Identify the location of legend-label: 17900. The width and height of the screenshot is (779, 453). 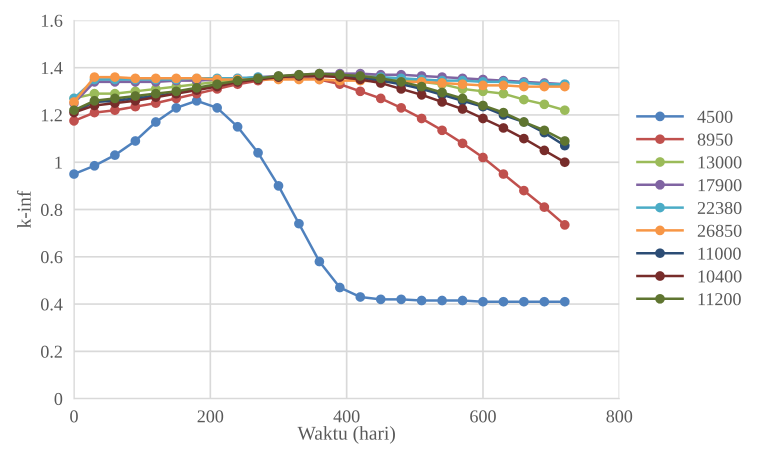
(720, 185).